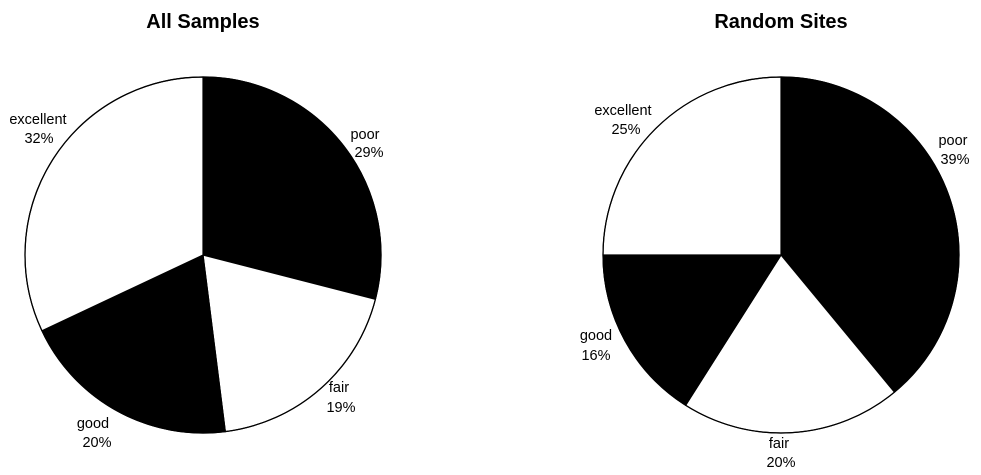 The width and height of the screenshot is (981, 475). I want to click on slice-label-fair: fair 19%, so click(340, 398).